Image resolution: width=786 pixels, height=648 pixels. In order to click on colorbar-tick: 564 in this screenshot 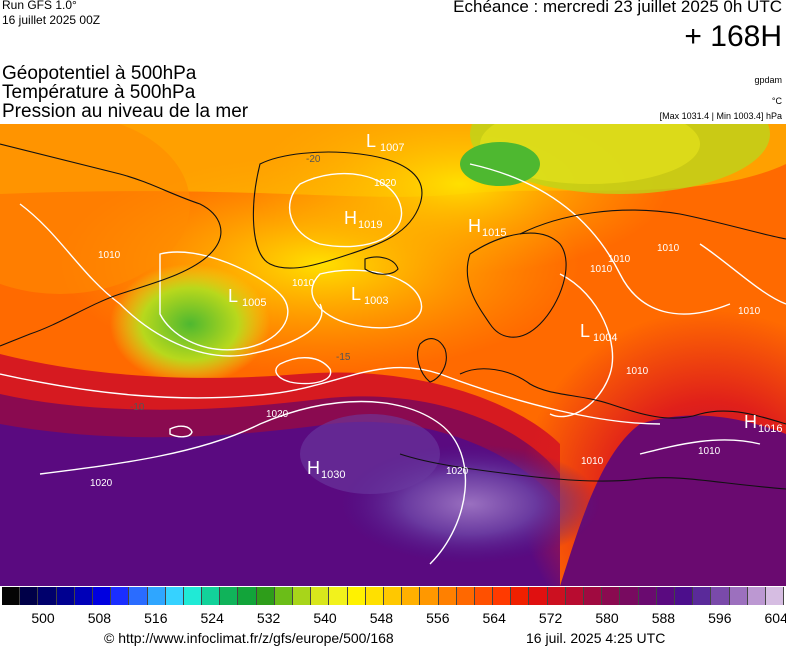, I will do `click(494, 618)`.